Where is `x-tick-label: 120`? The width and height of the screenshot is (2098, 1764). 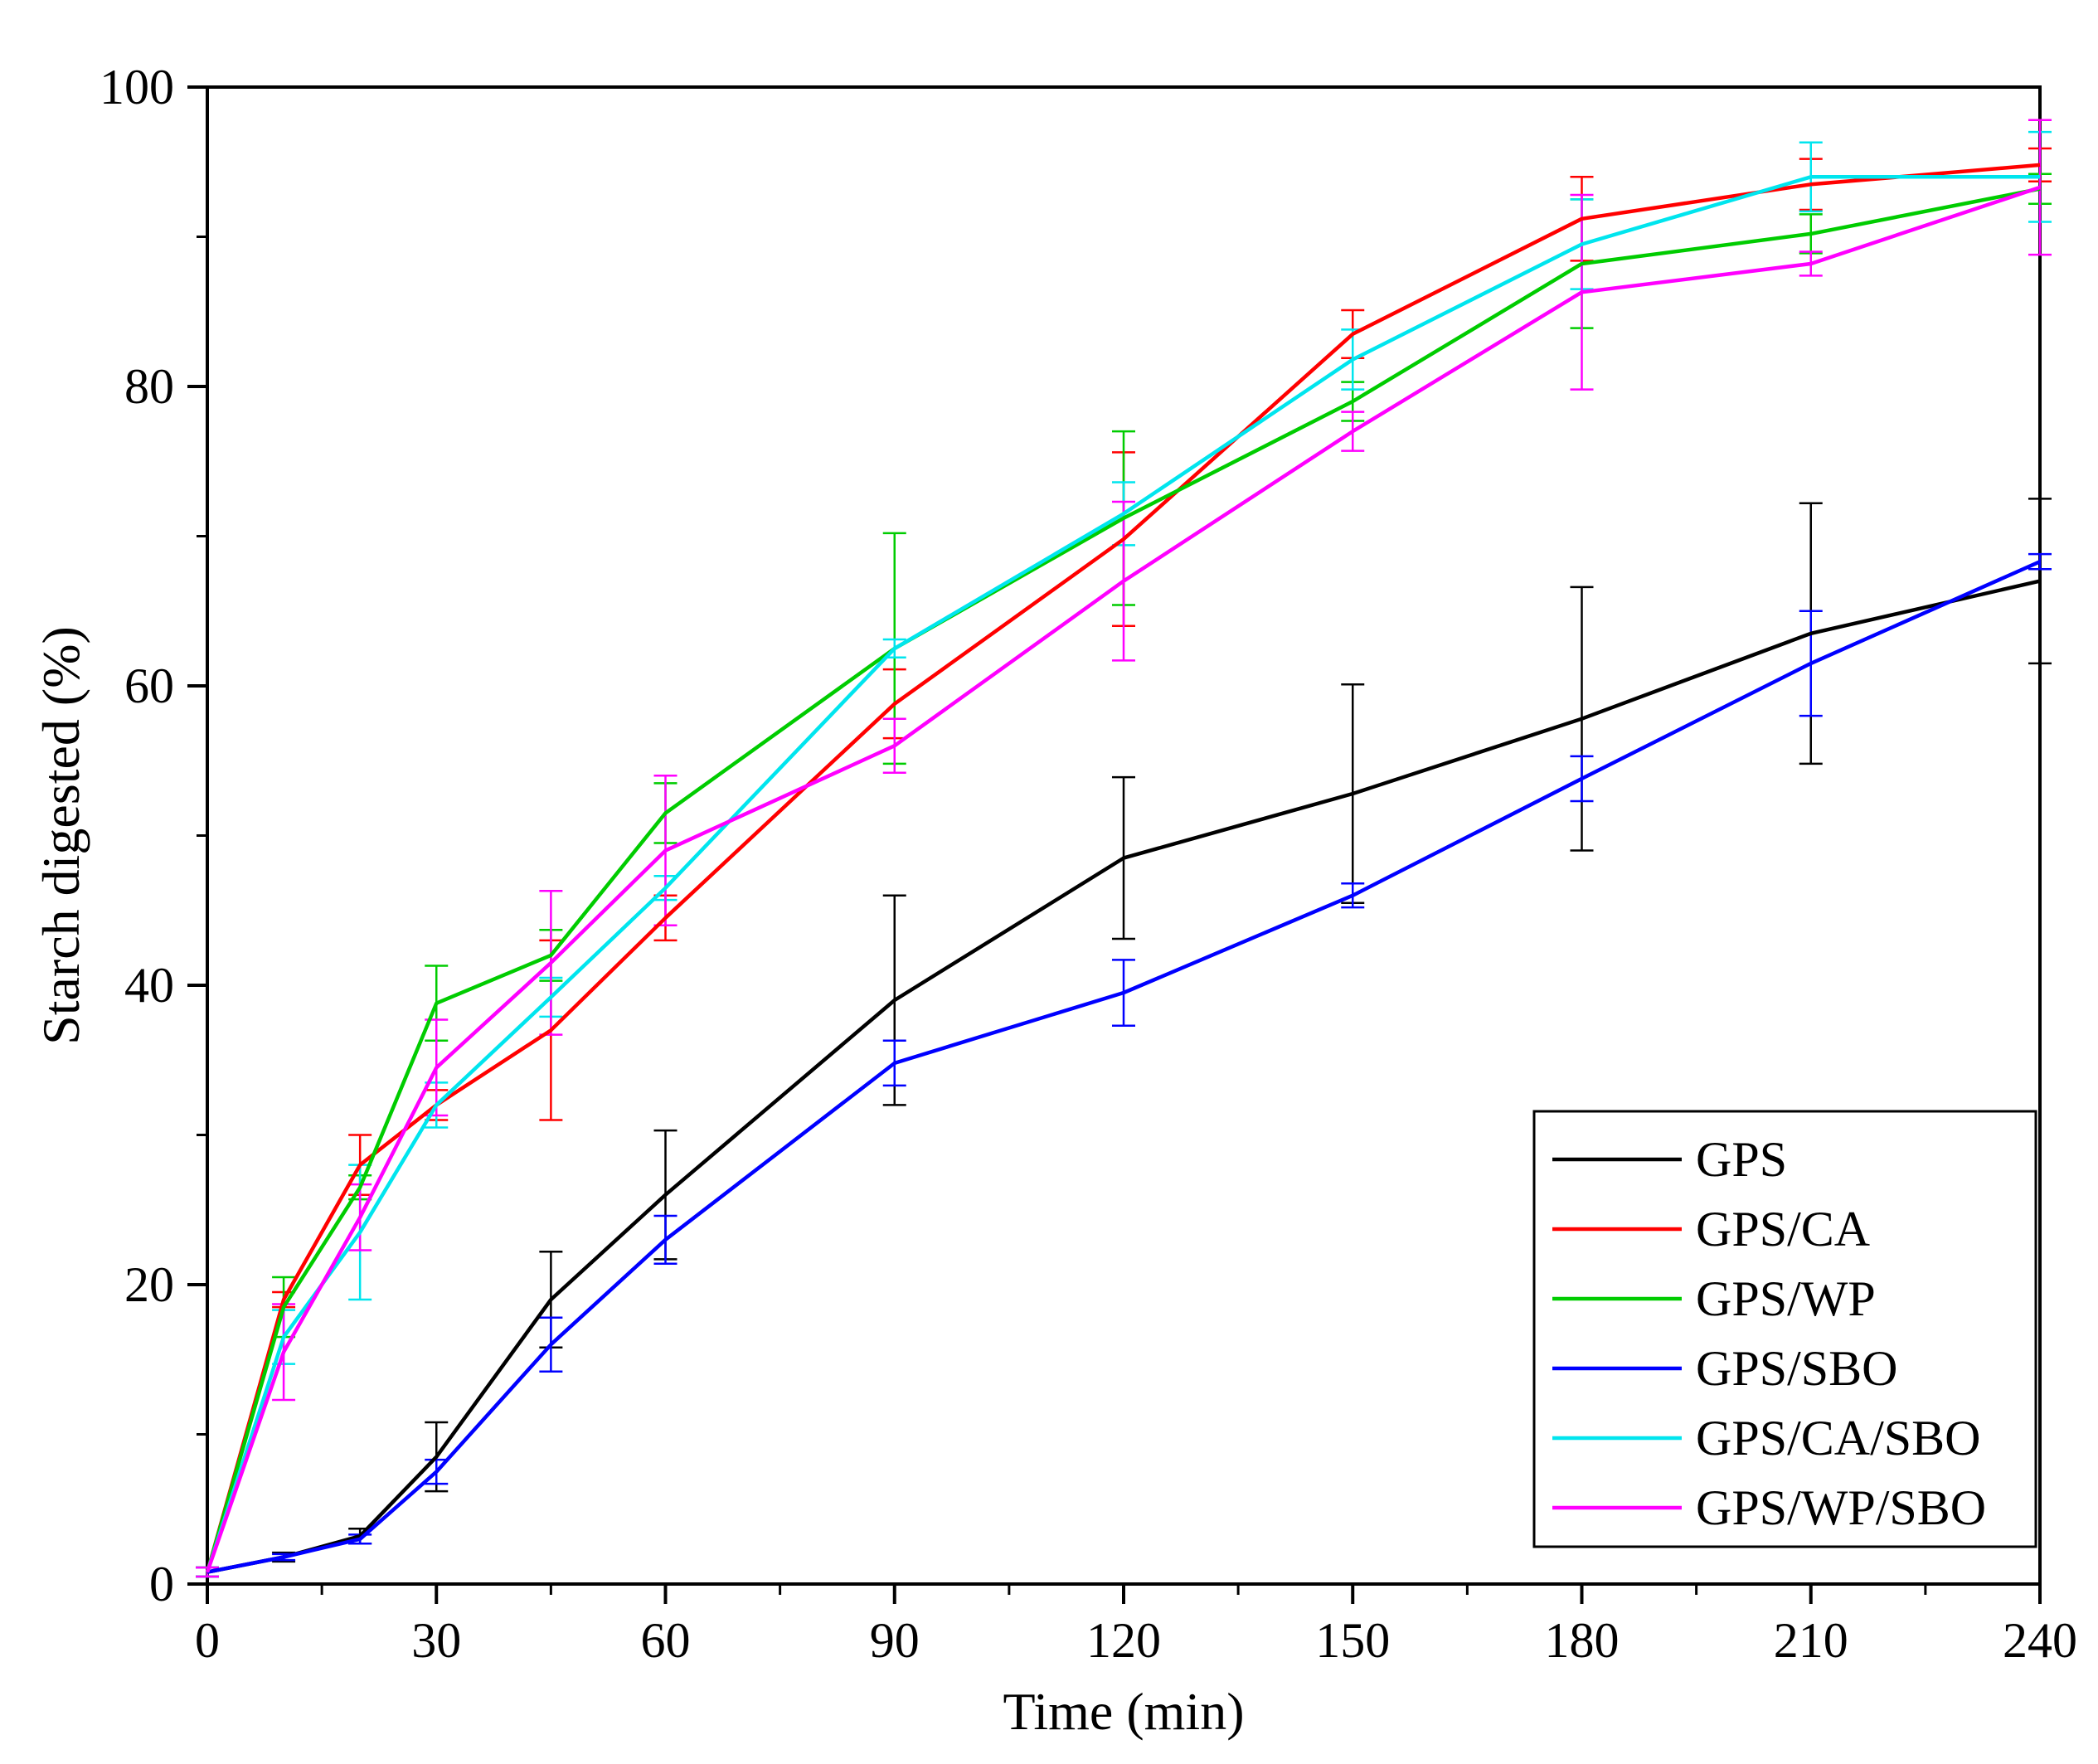
x-tick-label: 120 is located at coordinates (1123, 1641).